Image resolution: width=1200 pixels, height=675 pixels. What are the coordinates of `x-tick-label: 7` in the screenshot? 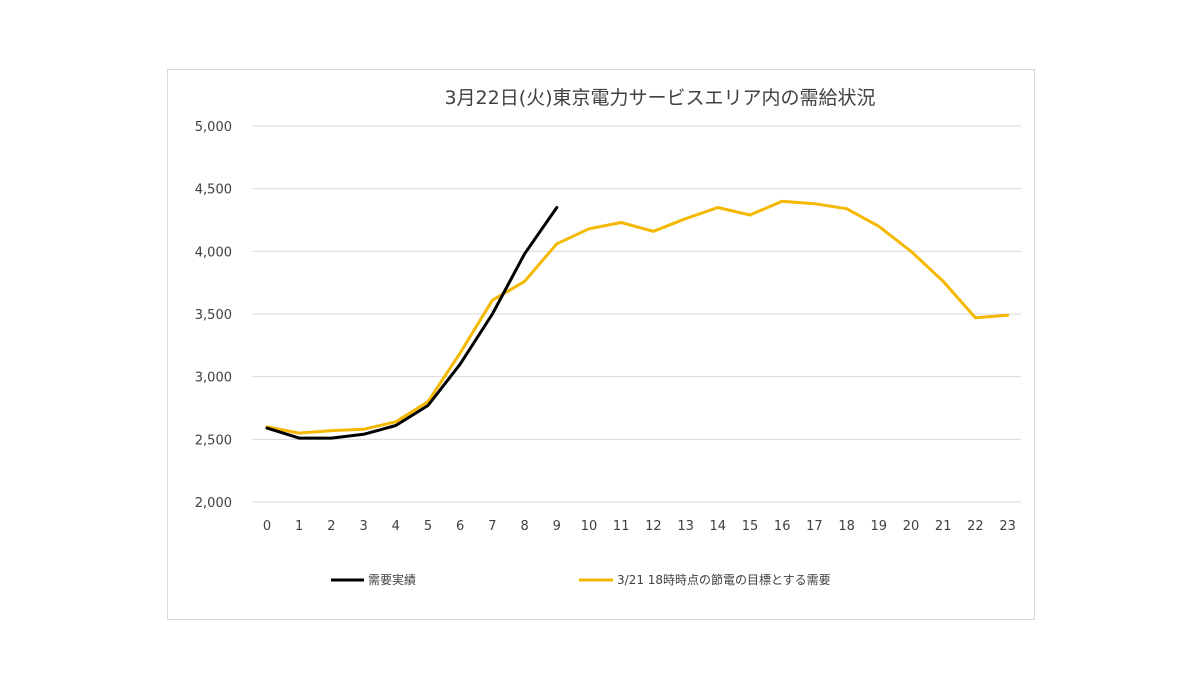 It's located at (492, 526).